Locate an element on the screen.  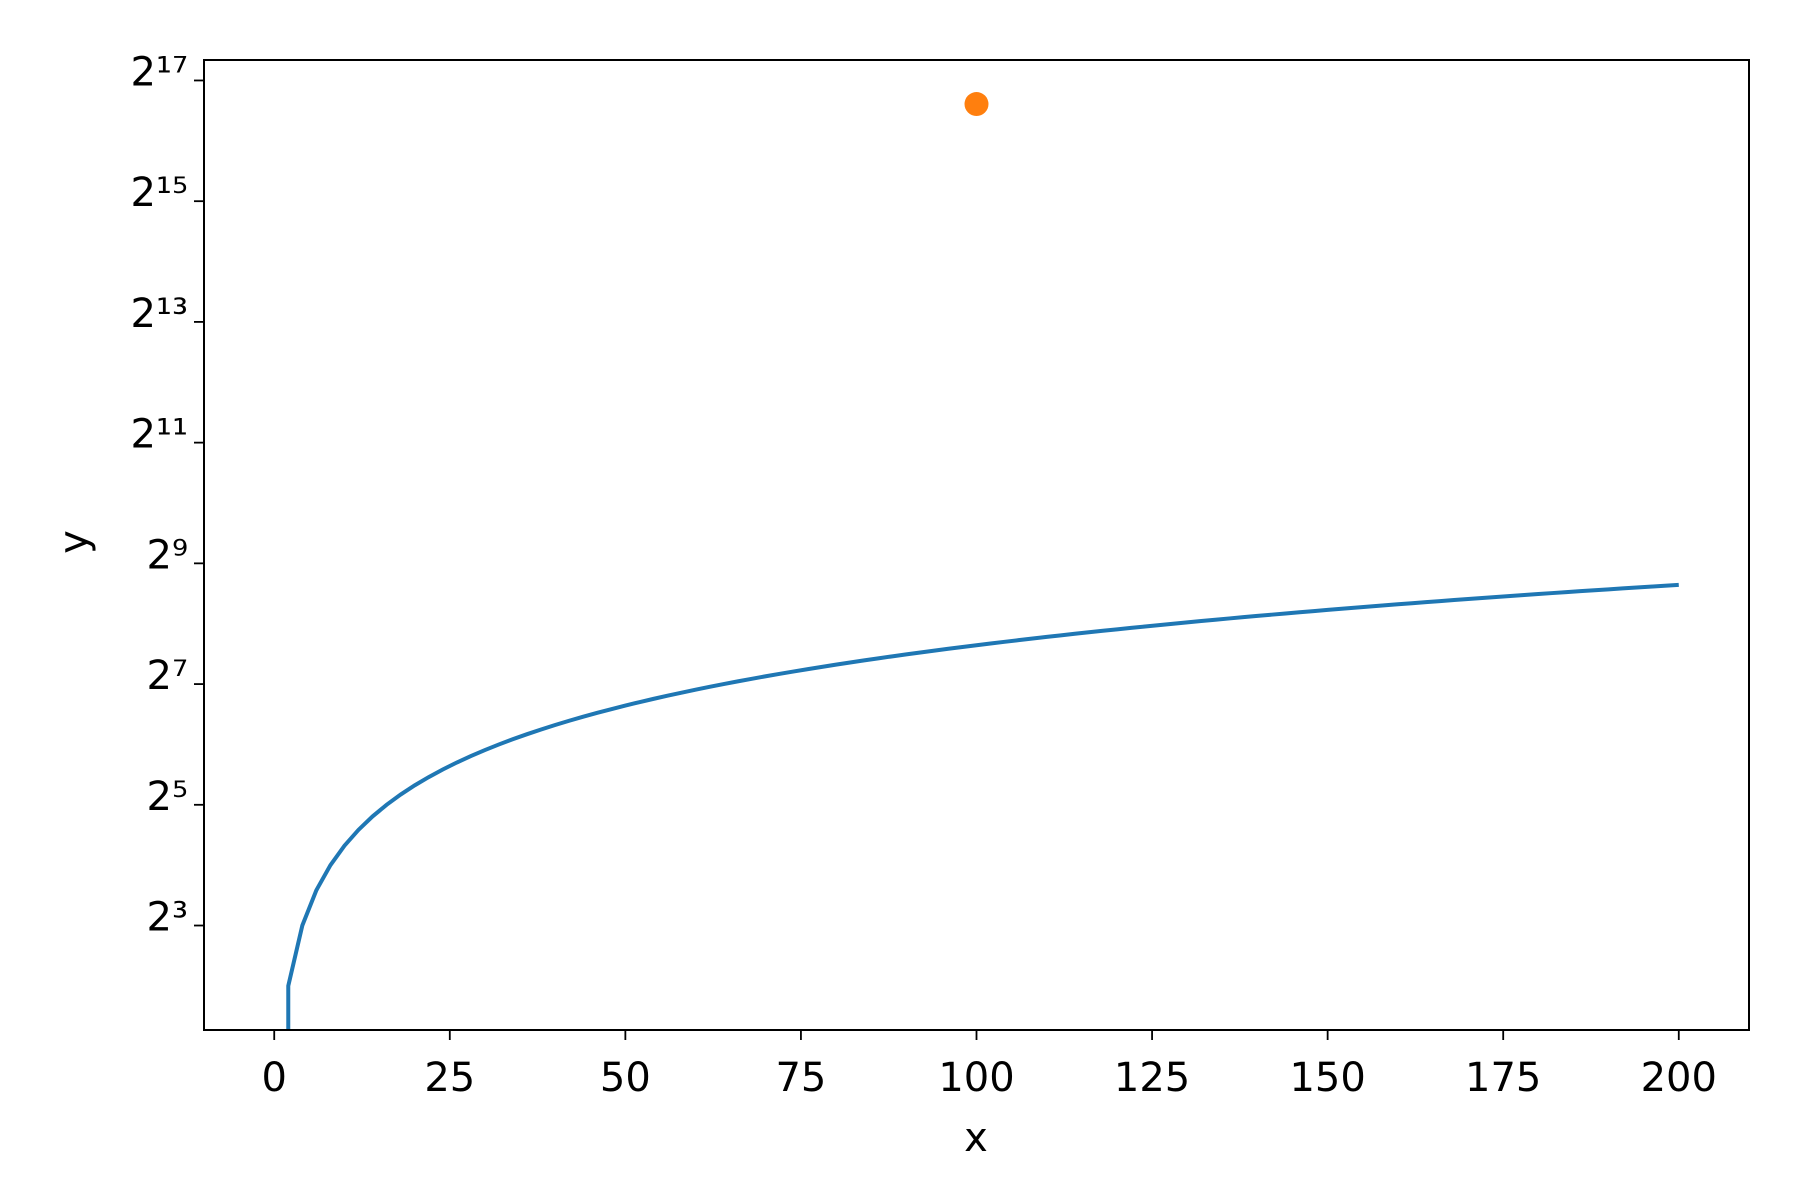
y-tick-label: 2³ is located at coordinates (167, 918).